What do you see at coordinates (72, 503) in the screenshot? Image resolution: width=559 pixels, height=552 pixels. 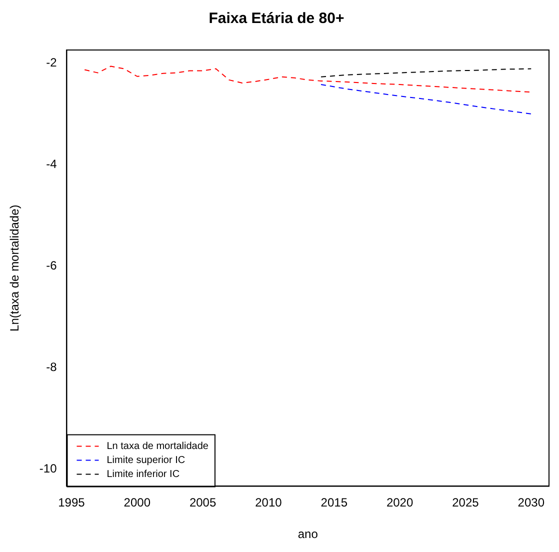 I see `x-tick-label: 1995` at bounding box center [72, 503].